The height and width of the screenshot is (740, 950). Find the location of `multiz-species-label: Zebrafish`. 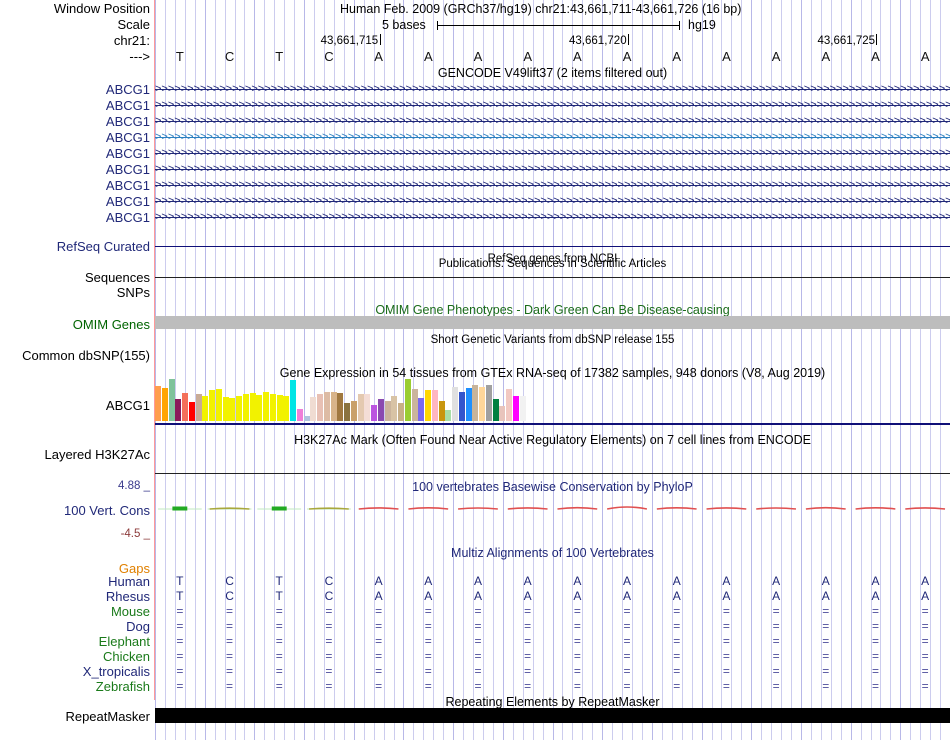

multiz-species-label: Zebrafish is located at coordinates (122, 686).